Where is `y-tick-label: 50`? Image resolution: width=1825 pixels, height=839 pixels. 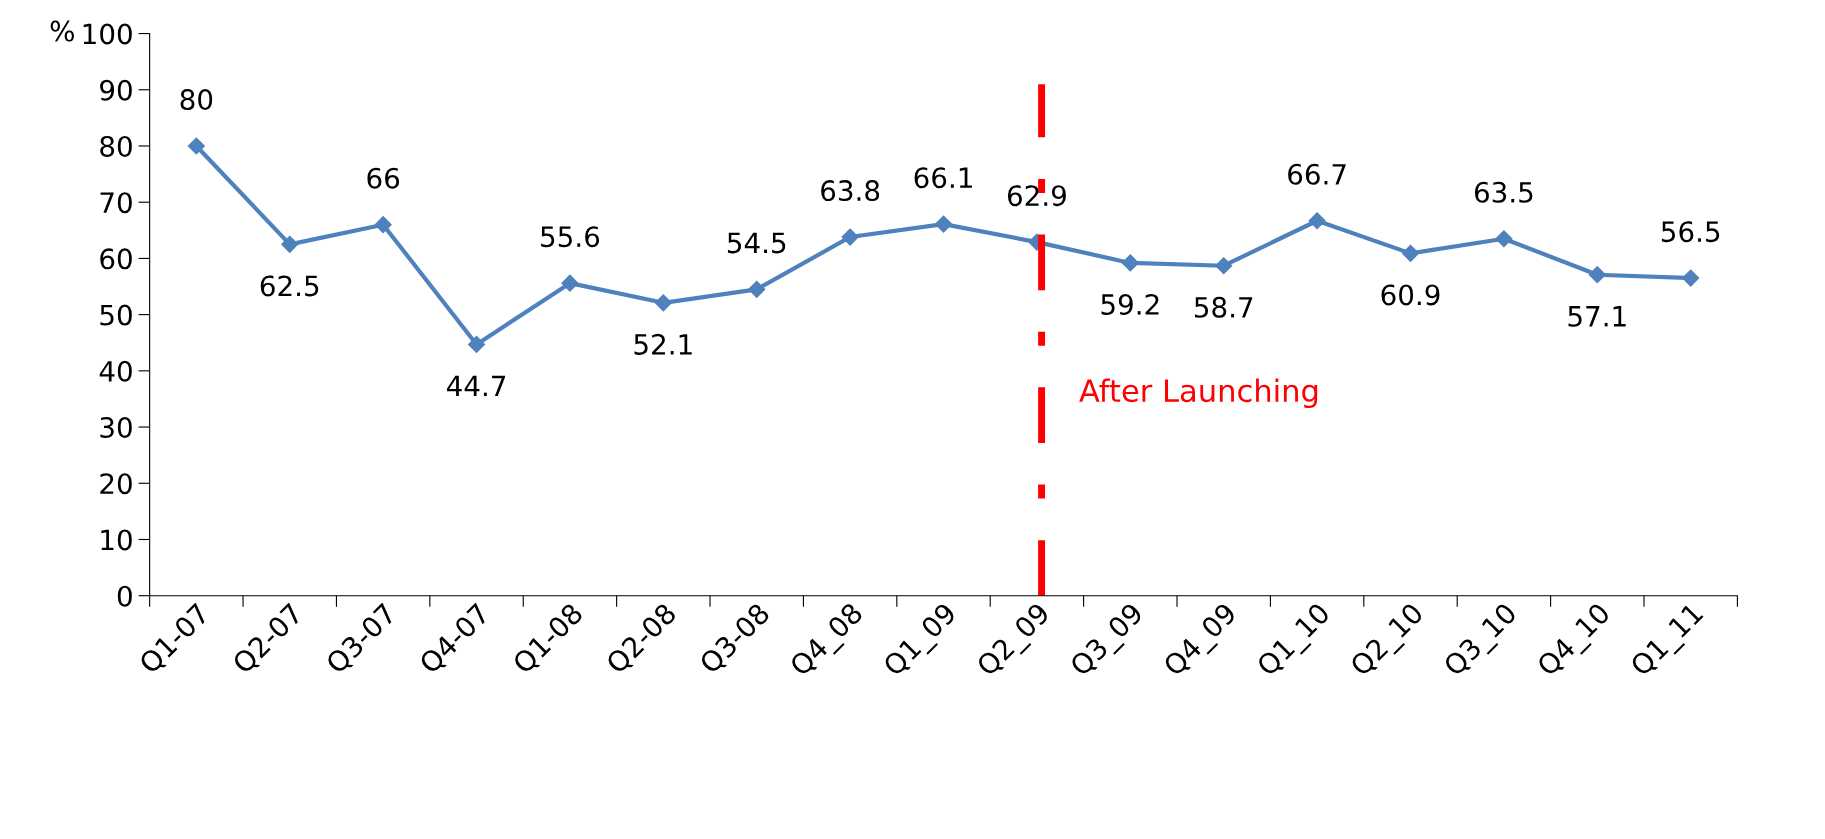
y-tick-label: 50 is located at coordinates (116, 315).